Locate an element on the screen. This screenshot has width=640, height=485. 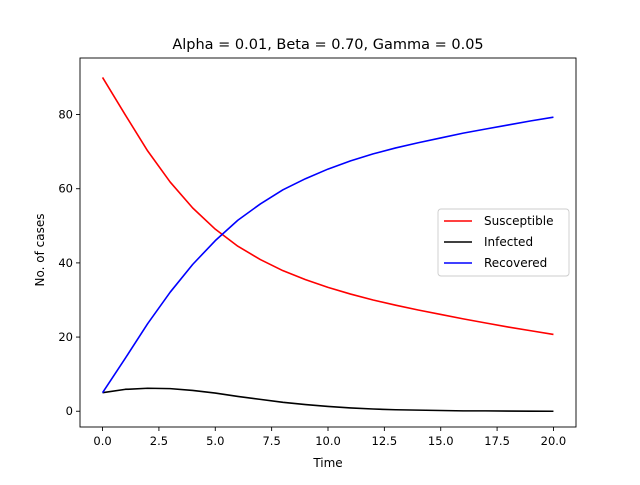
y-tick-label: 80 is located at coordinates (65, 115).